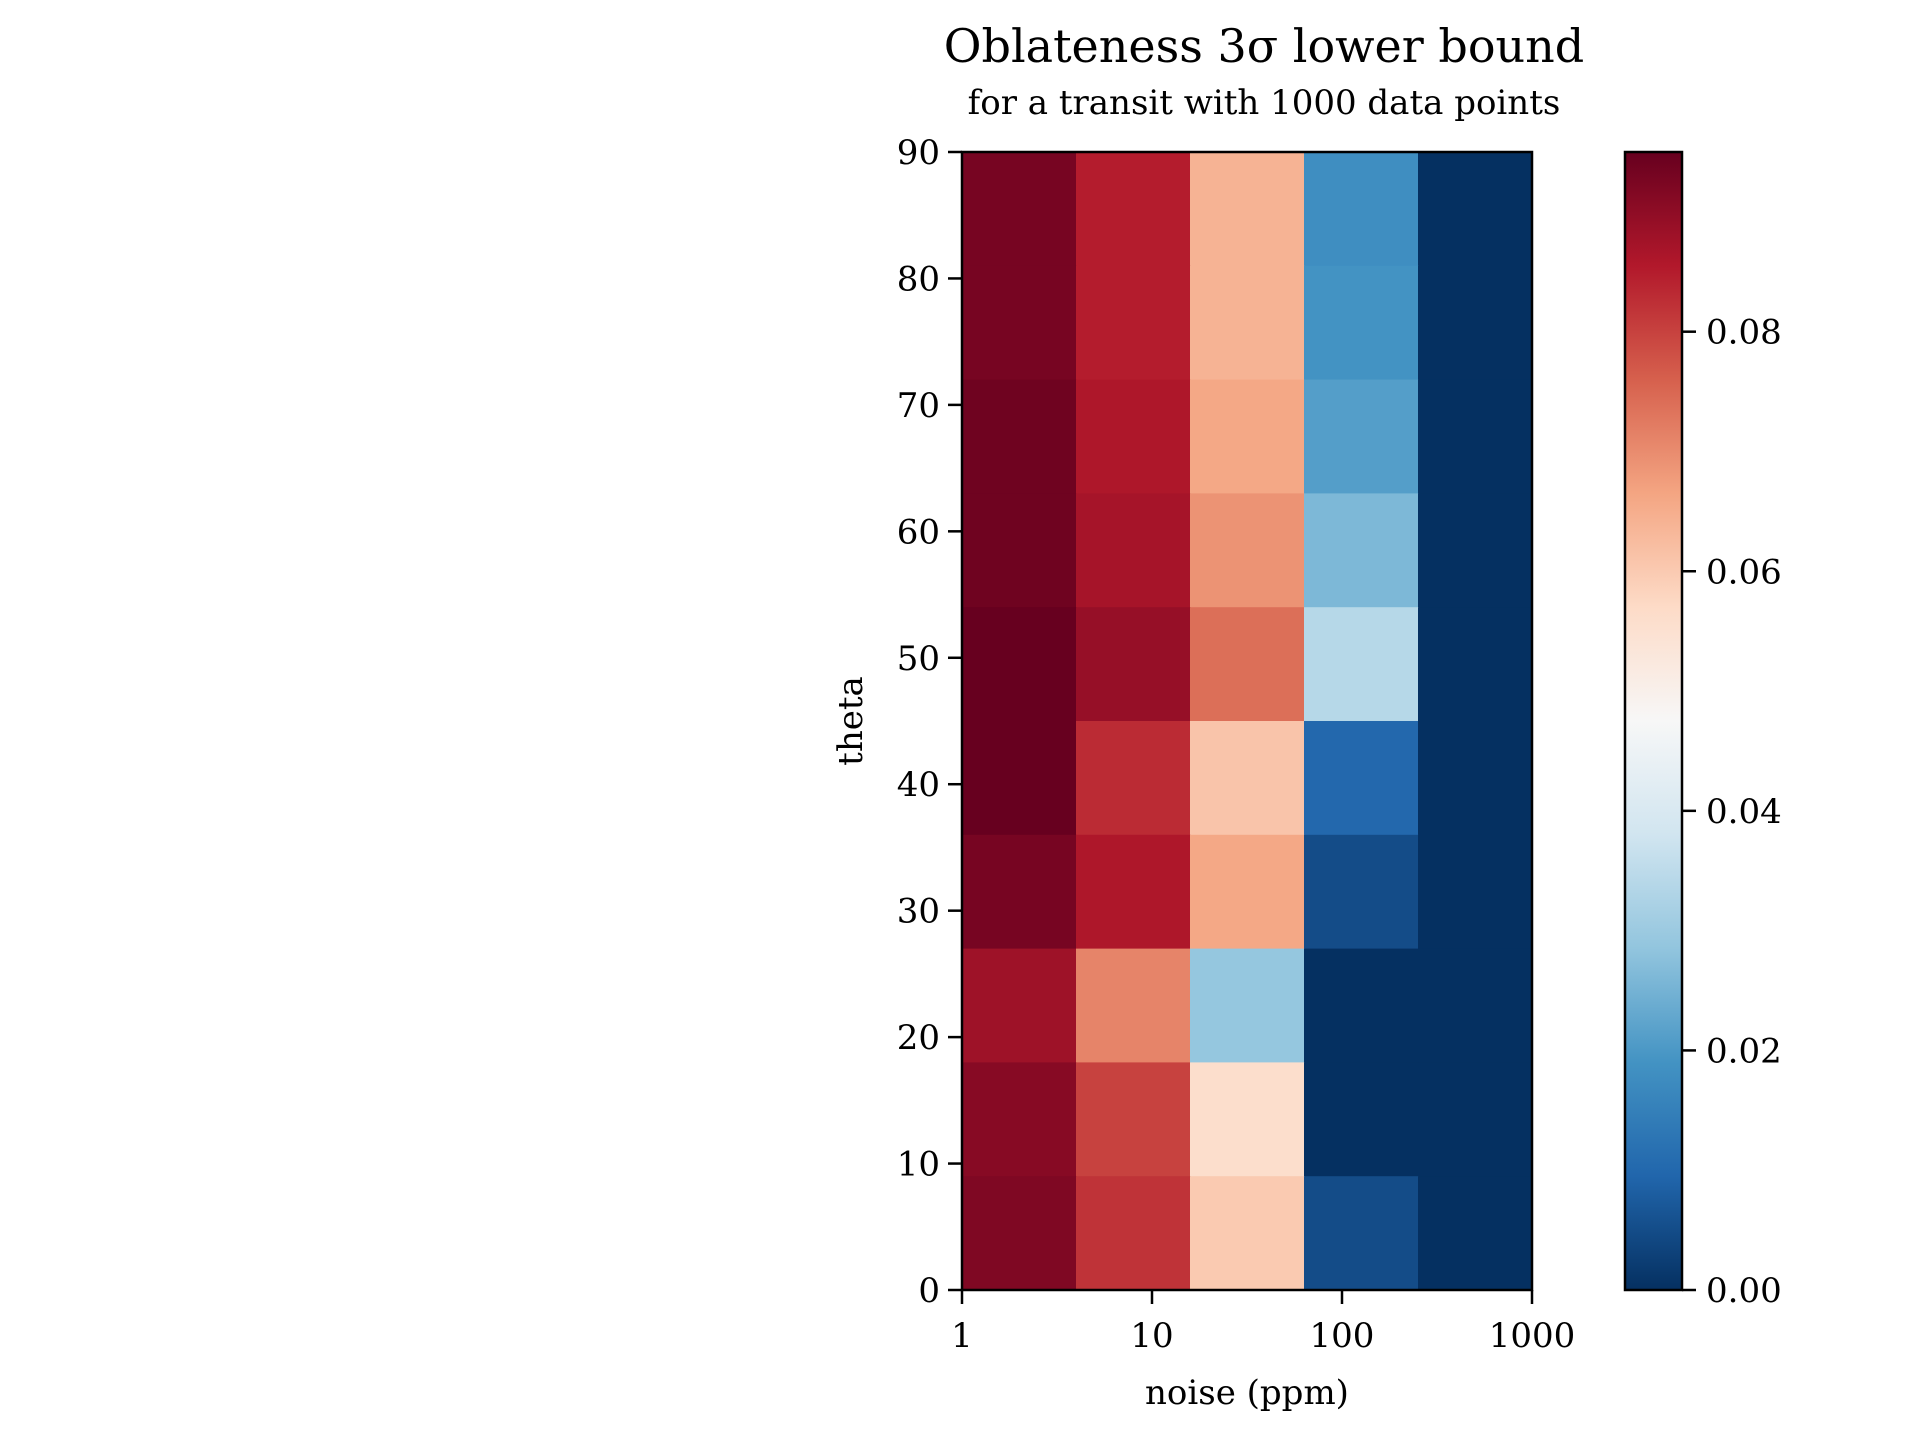  I want to click on y-tick-label: 90, so click(918, 153).